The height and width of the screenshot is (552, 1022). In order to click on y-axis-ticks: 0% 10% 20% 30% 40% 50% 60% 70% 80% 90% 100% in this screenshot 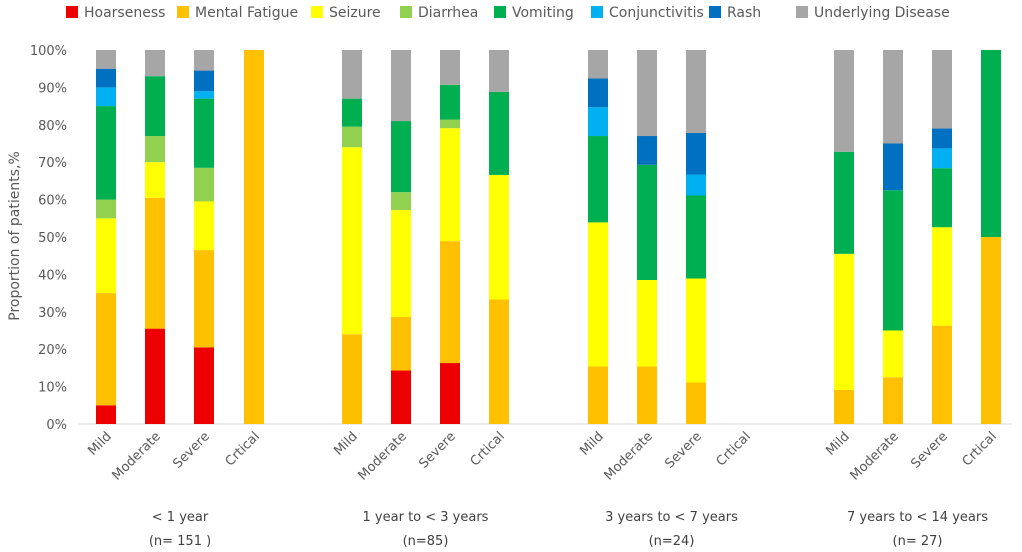, I will do `click(48, 238)`.